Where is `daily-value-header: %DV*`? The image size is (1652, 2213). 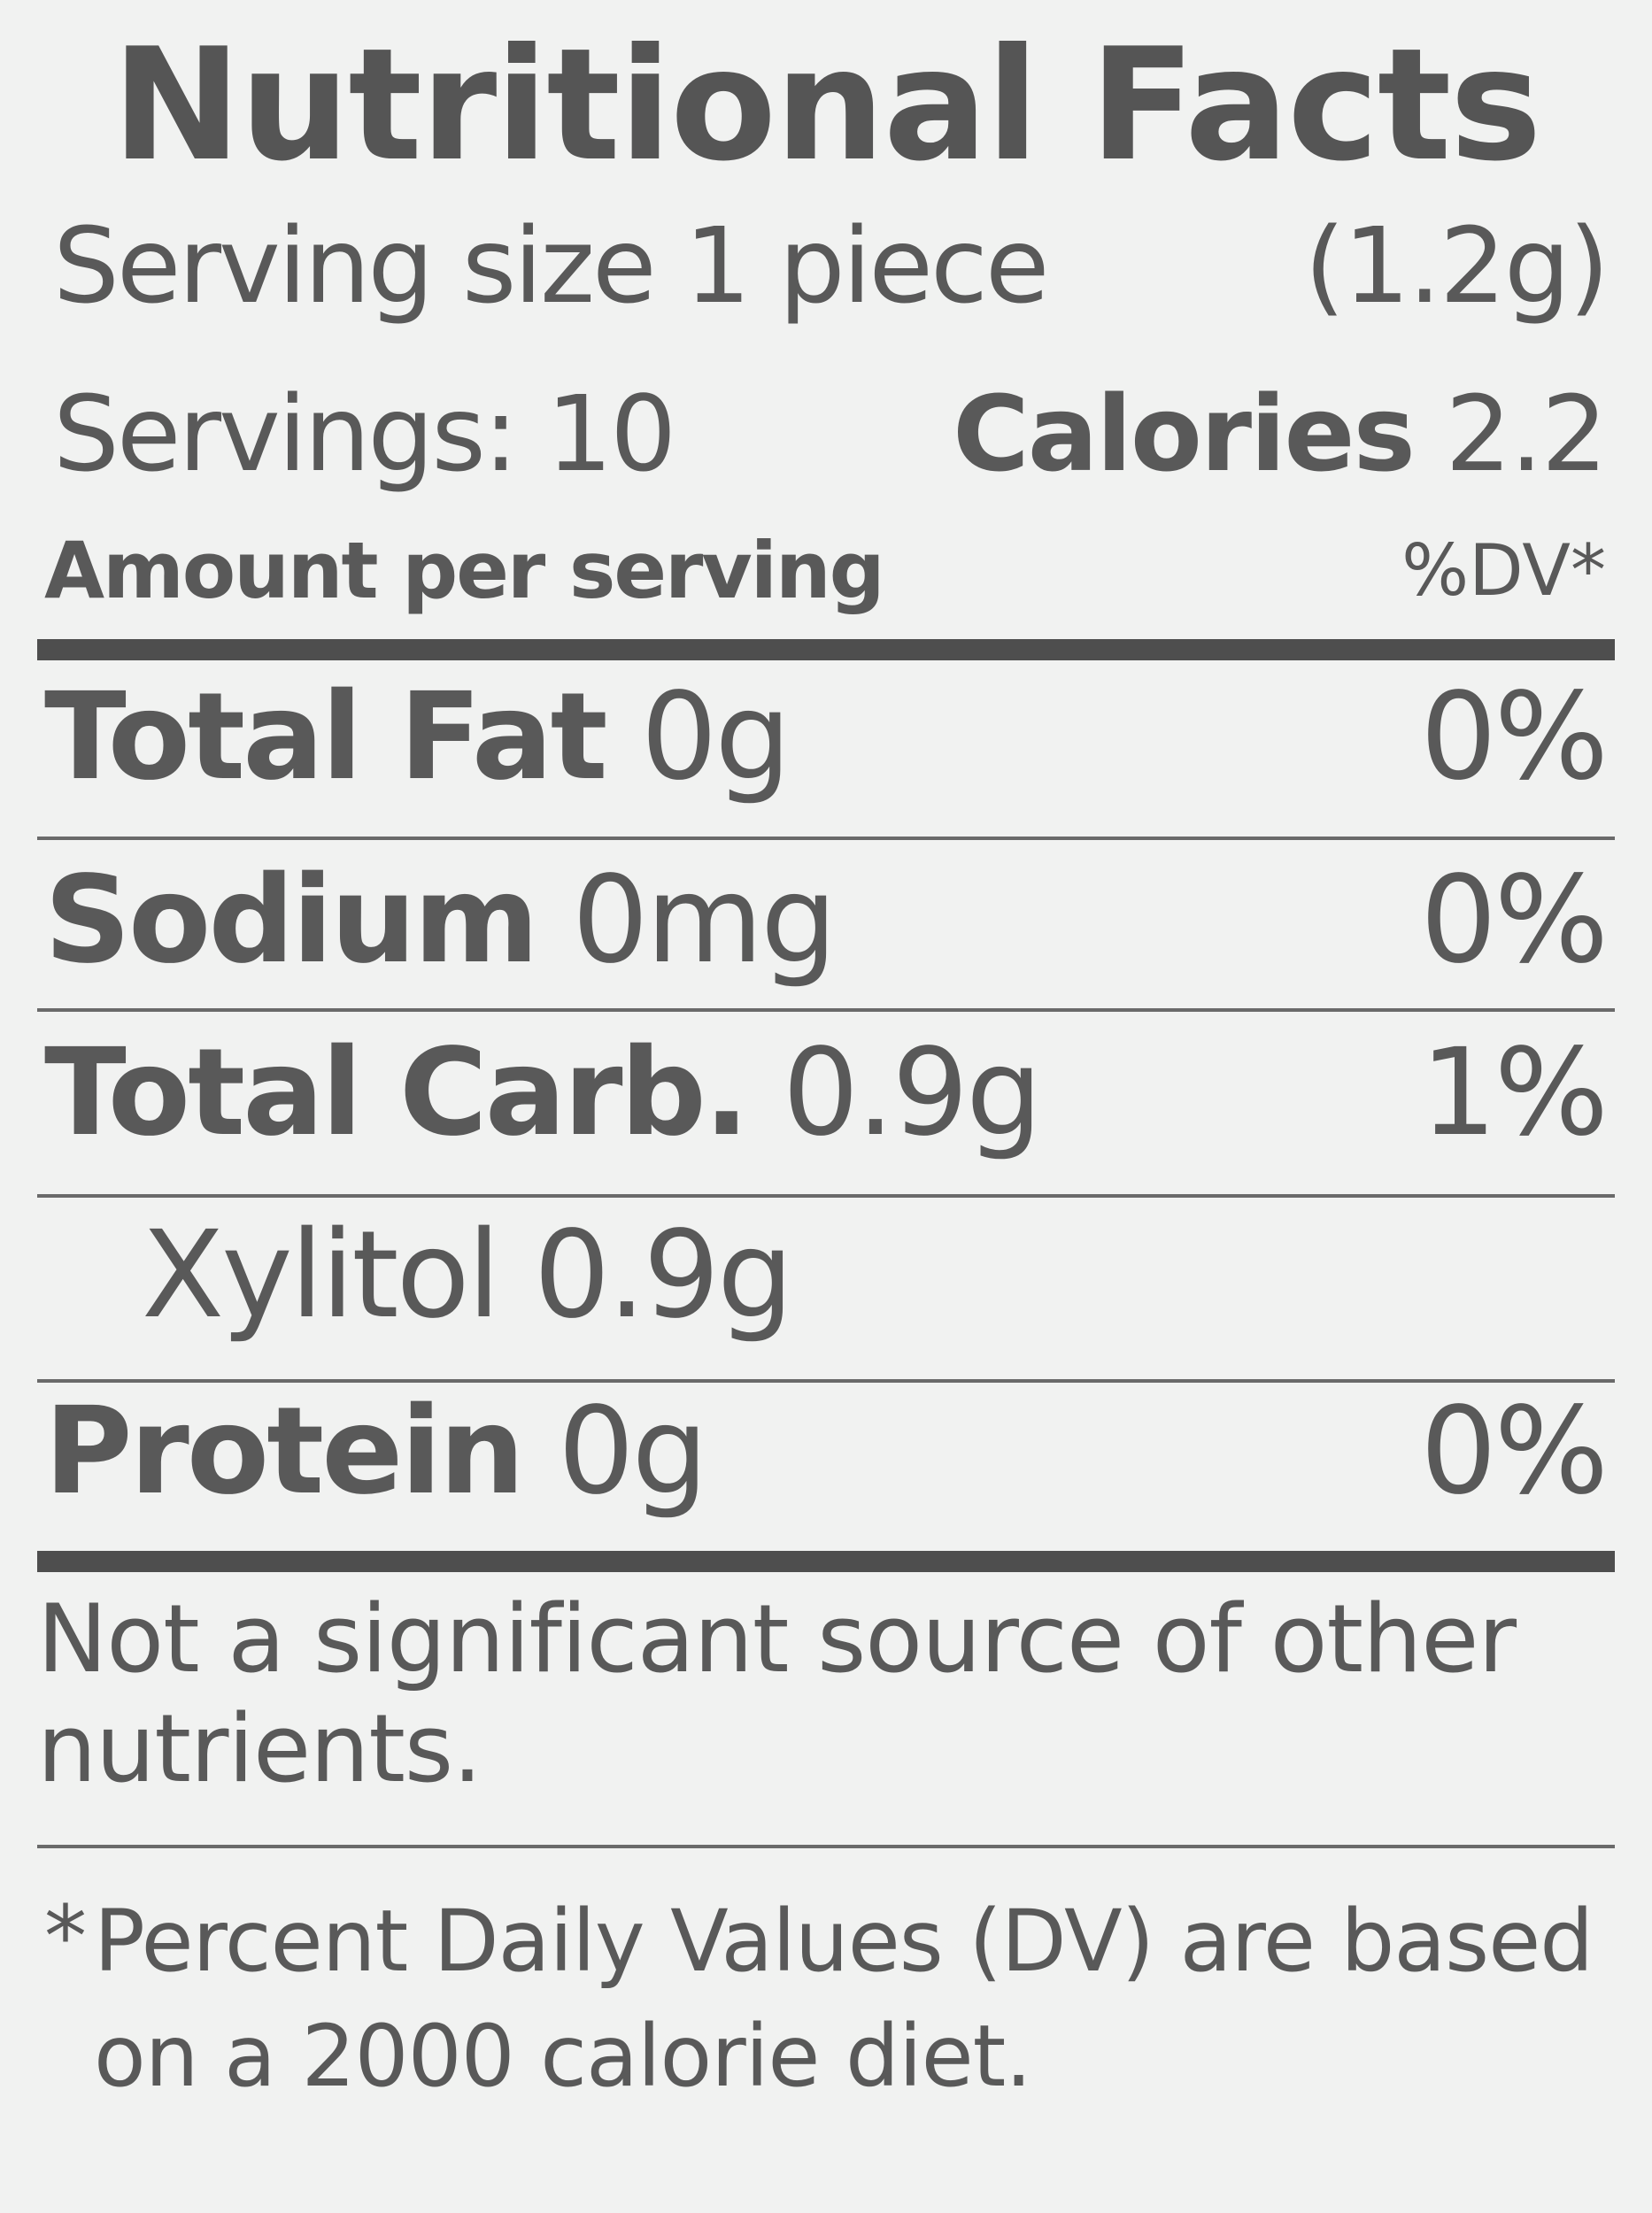
daily-value-header: %DV* is located at coordinates (1503, 570).